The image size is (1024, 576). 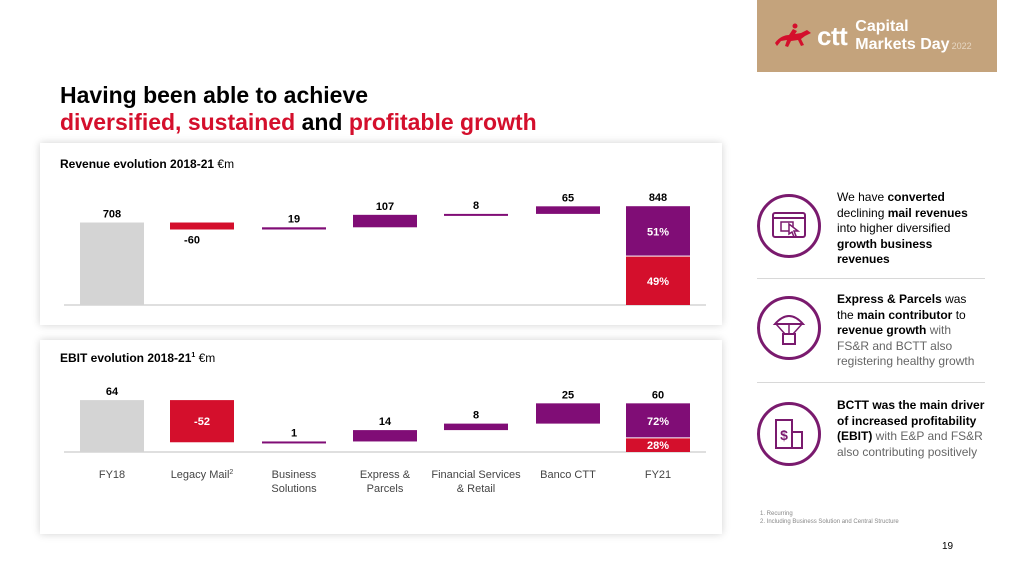 I want to click on data-label: 64, so click(x=112, y=392).